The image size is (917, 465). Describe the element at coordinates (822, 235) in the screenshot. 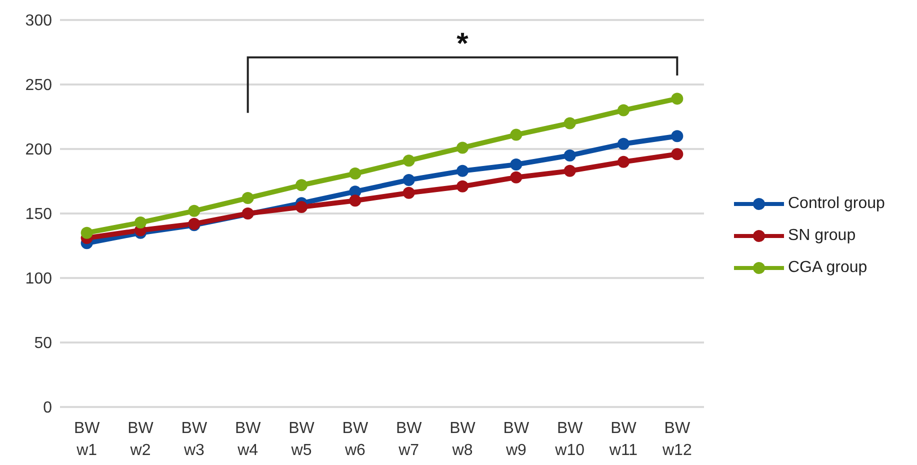

I see `legend-label: SN group` at that location.